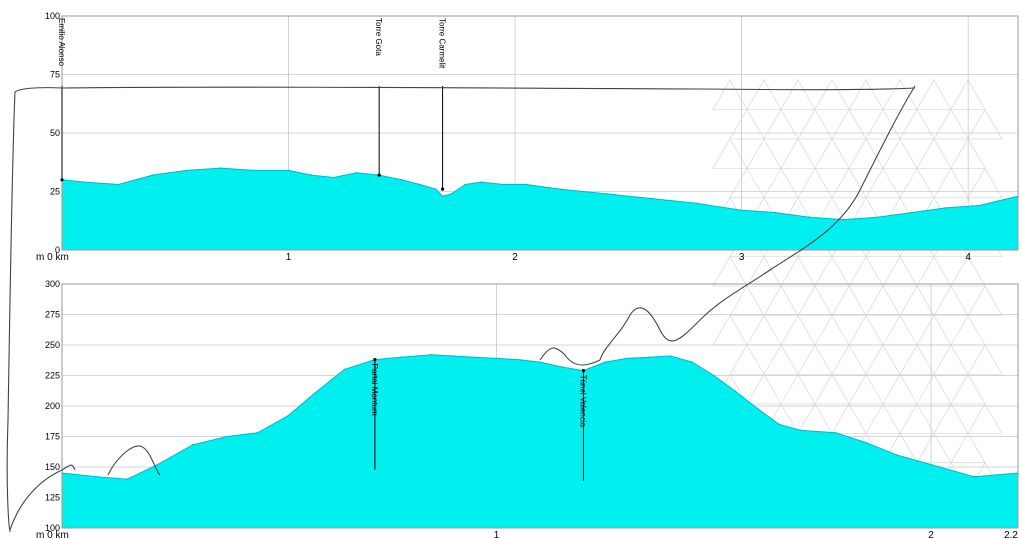 The image size is (1022, 538). What do you see at coordinates (55, 133) in the screenshot?
I see `y-tick-label-2: 50` at bounding box center [55, 133].